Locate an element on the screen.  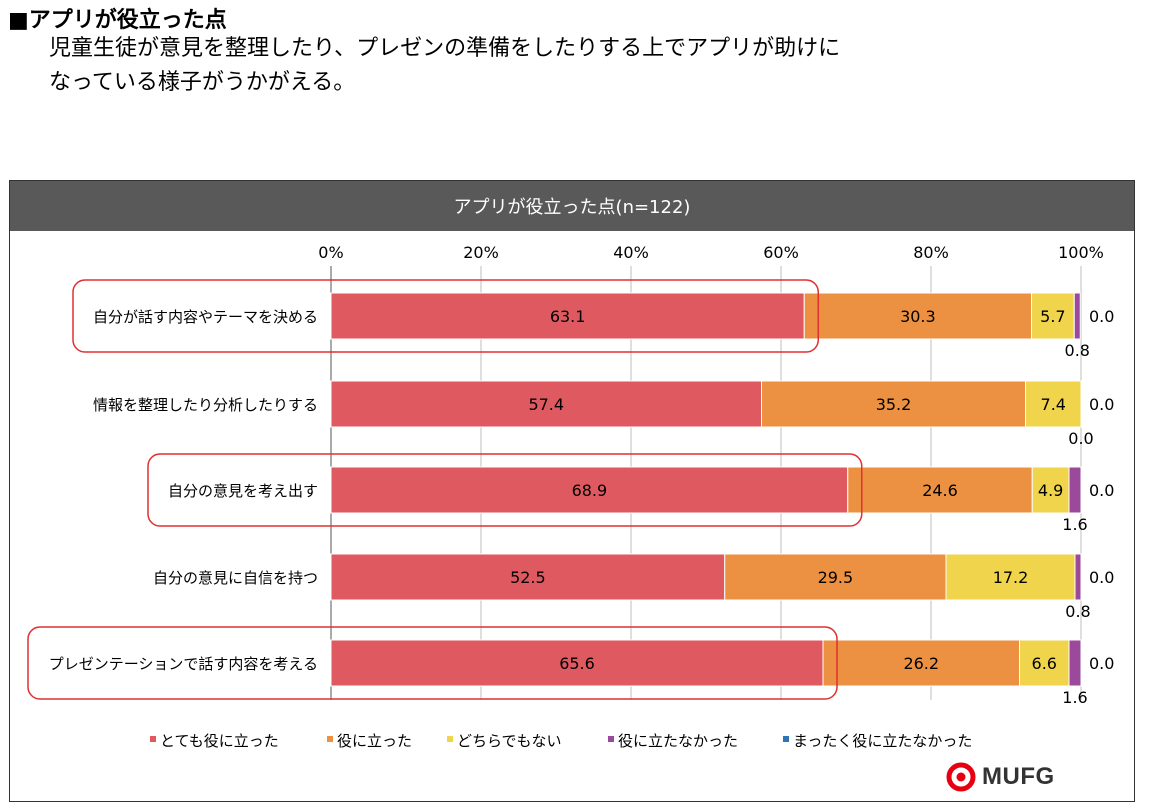
legend-label: とても役に立った is located at coordinates (219, 741).